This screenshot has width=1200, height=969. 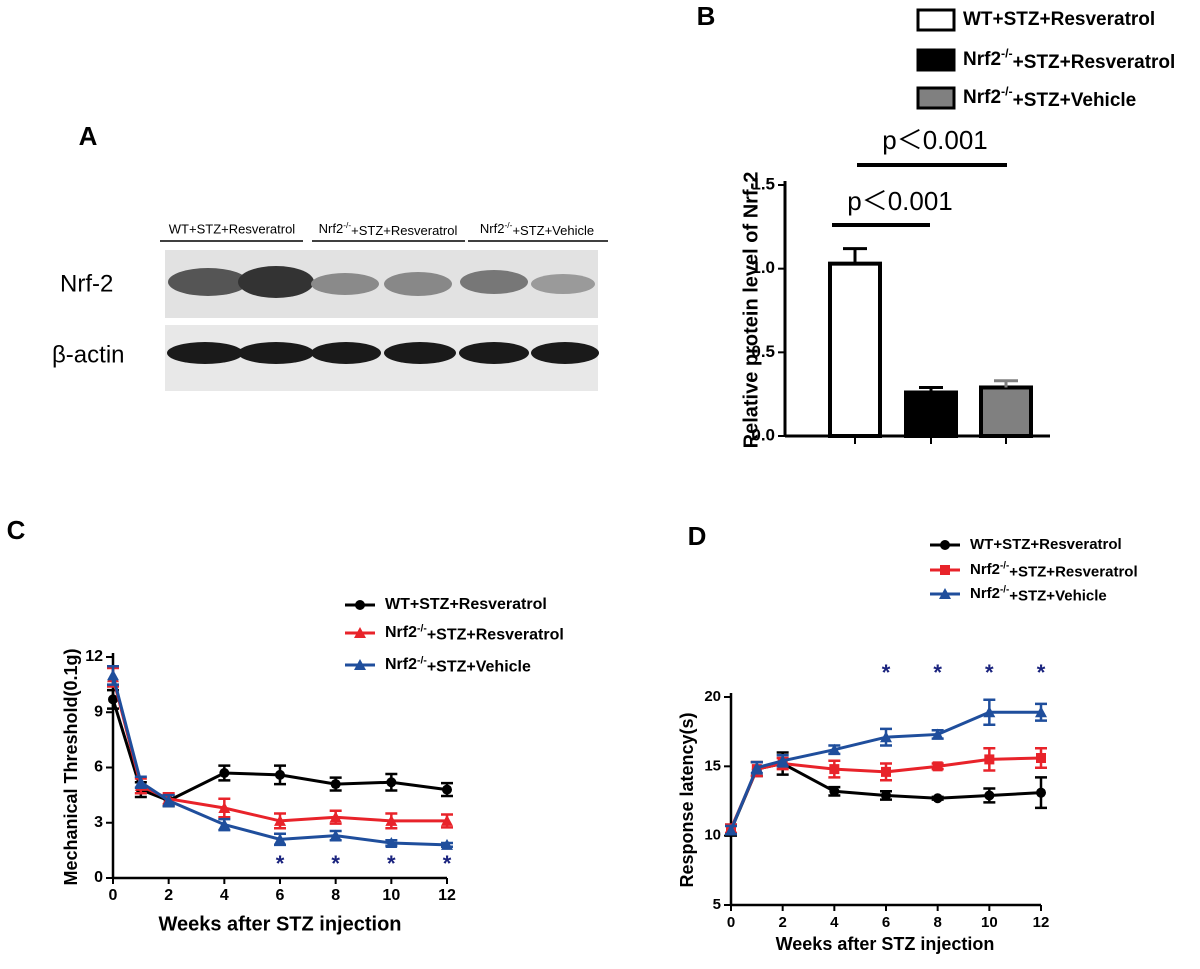 I want to click on y-tick-label: 0.0, so click(x=763, y=434).